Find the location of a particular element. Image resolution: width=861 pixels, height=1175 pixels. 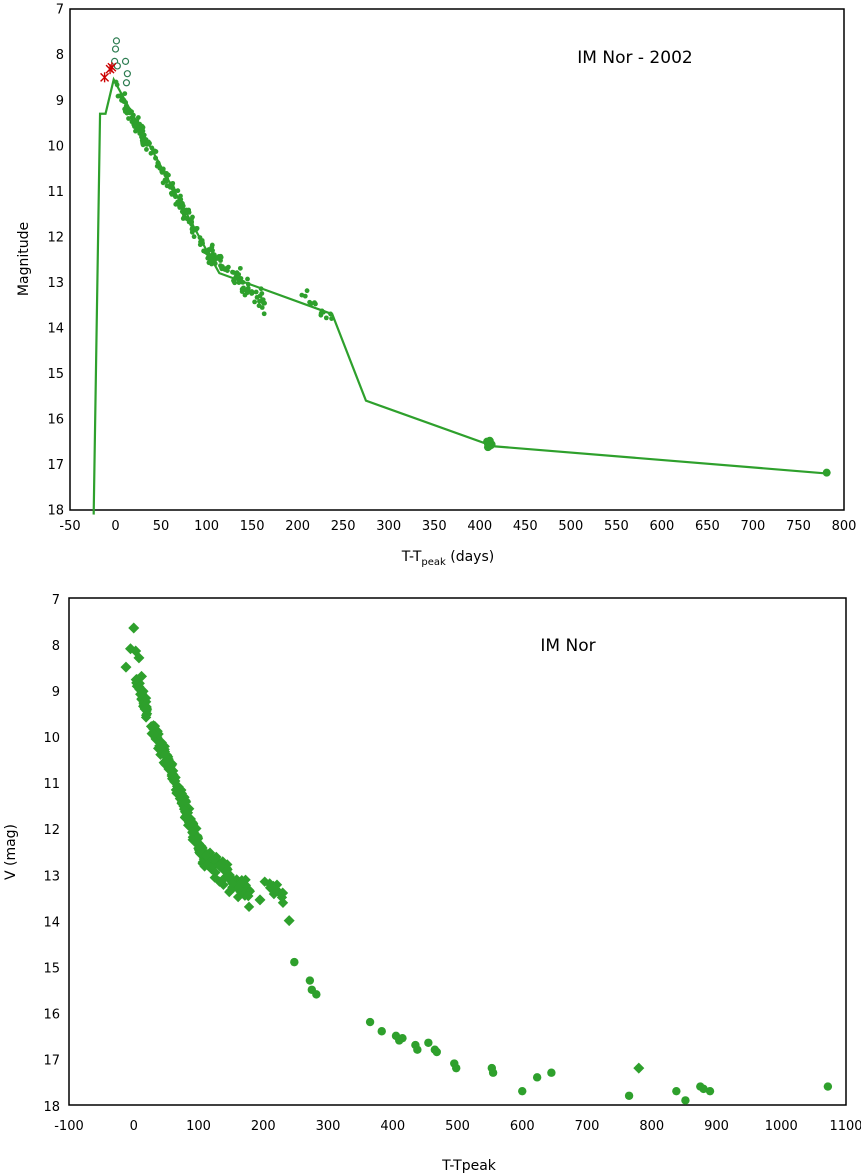

x-tick-label: 450 is located at coordinates (525, 526).